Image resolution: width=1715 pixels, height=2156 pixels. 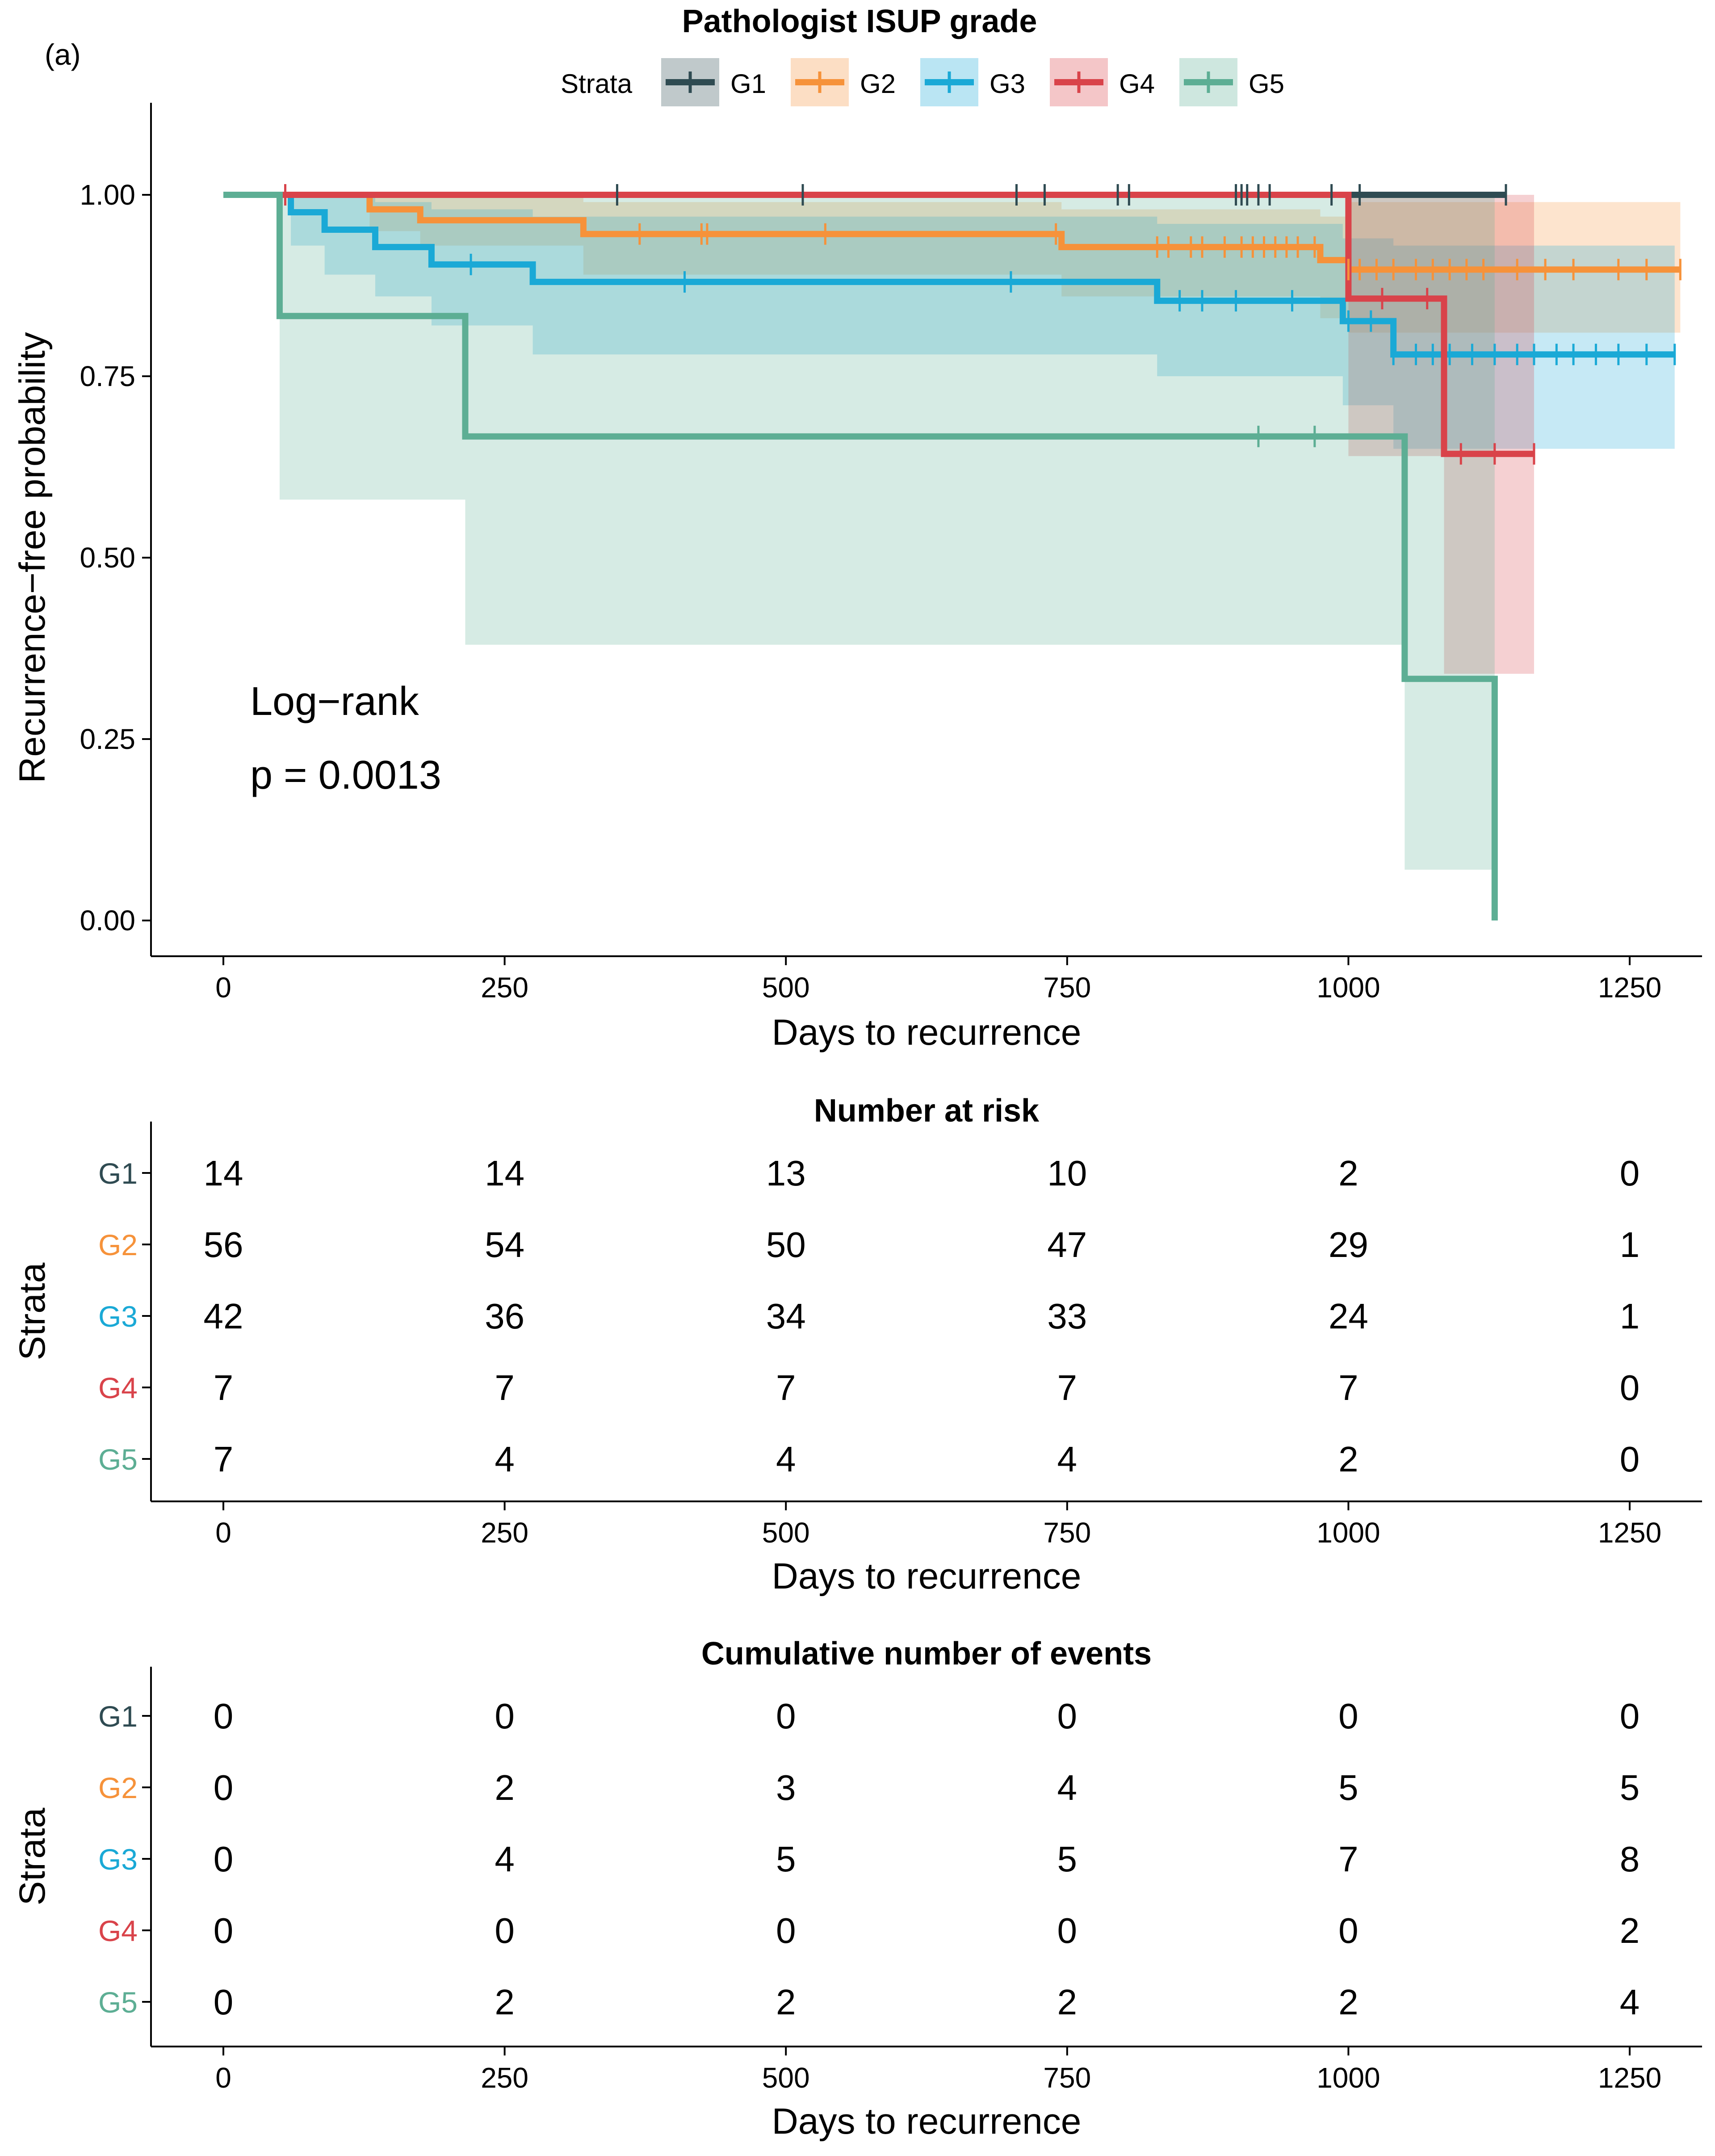 What do you see at coordinates (1067, 1316) in the screenshot?
I see `risk-cell: 33` at bounding box center [1067, 1316].